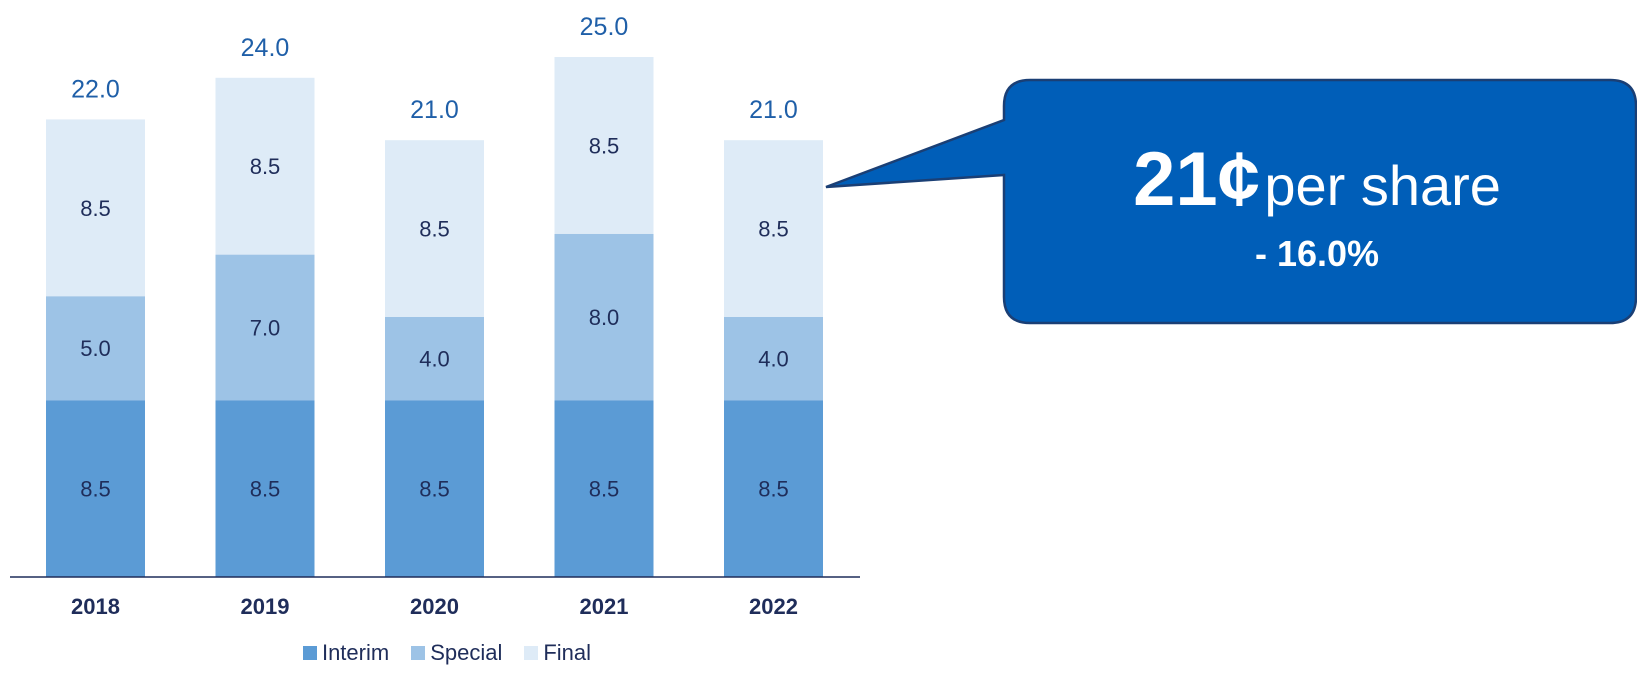 Image resolution: width=1637 pixels, height=695 pixels. I want to click on bar-special-2020, so click(434, 359).